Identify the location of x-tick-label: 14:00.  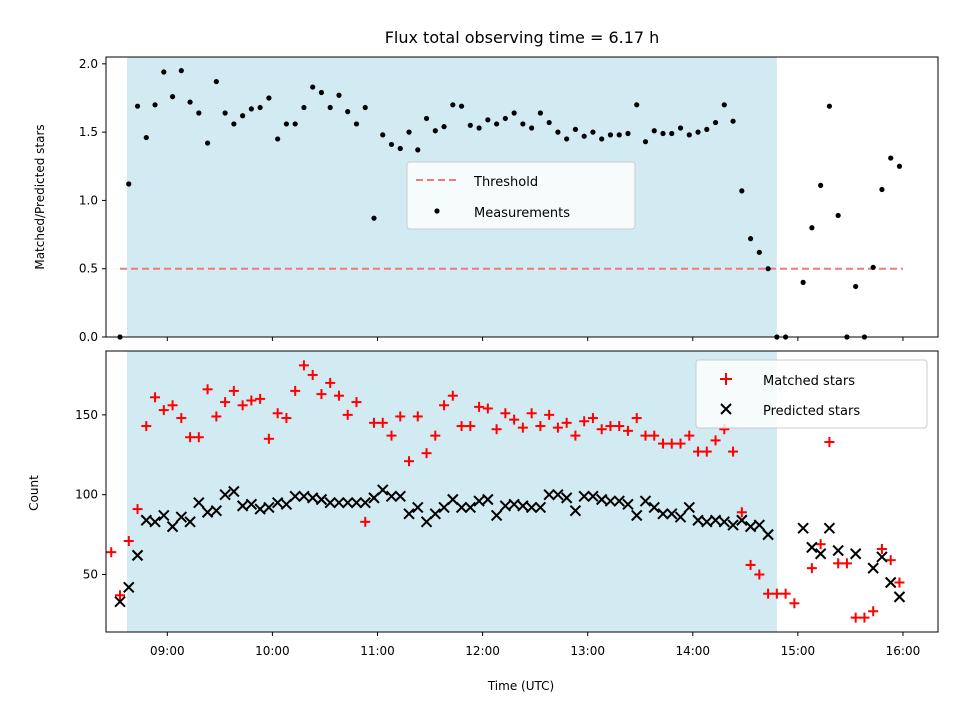
(692, 651).